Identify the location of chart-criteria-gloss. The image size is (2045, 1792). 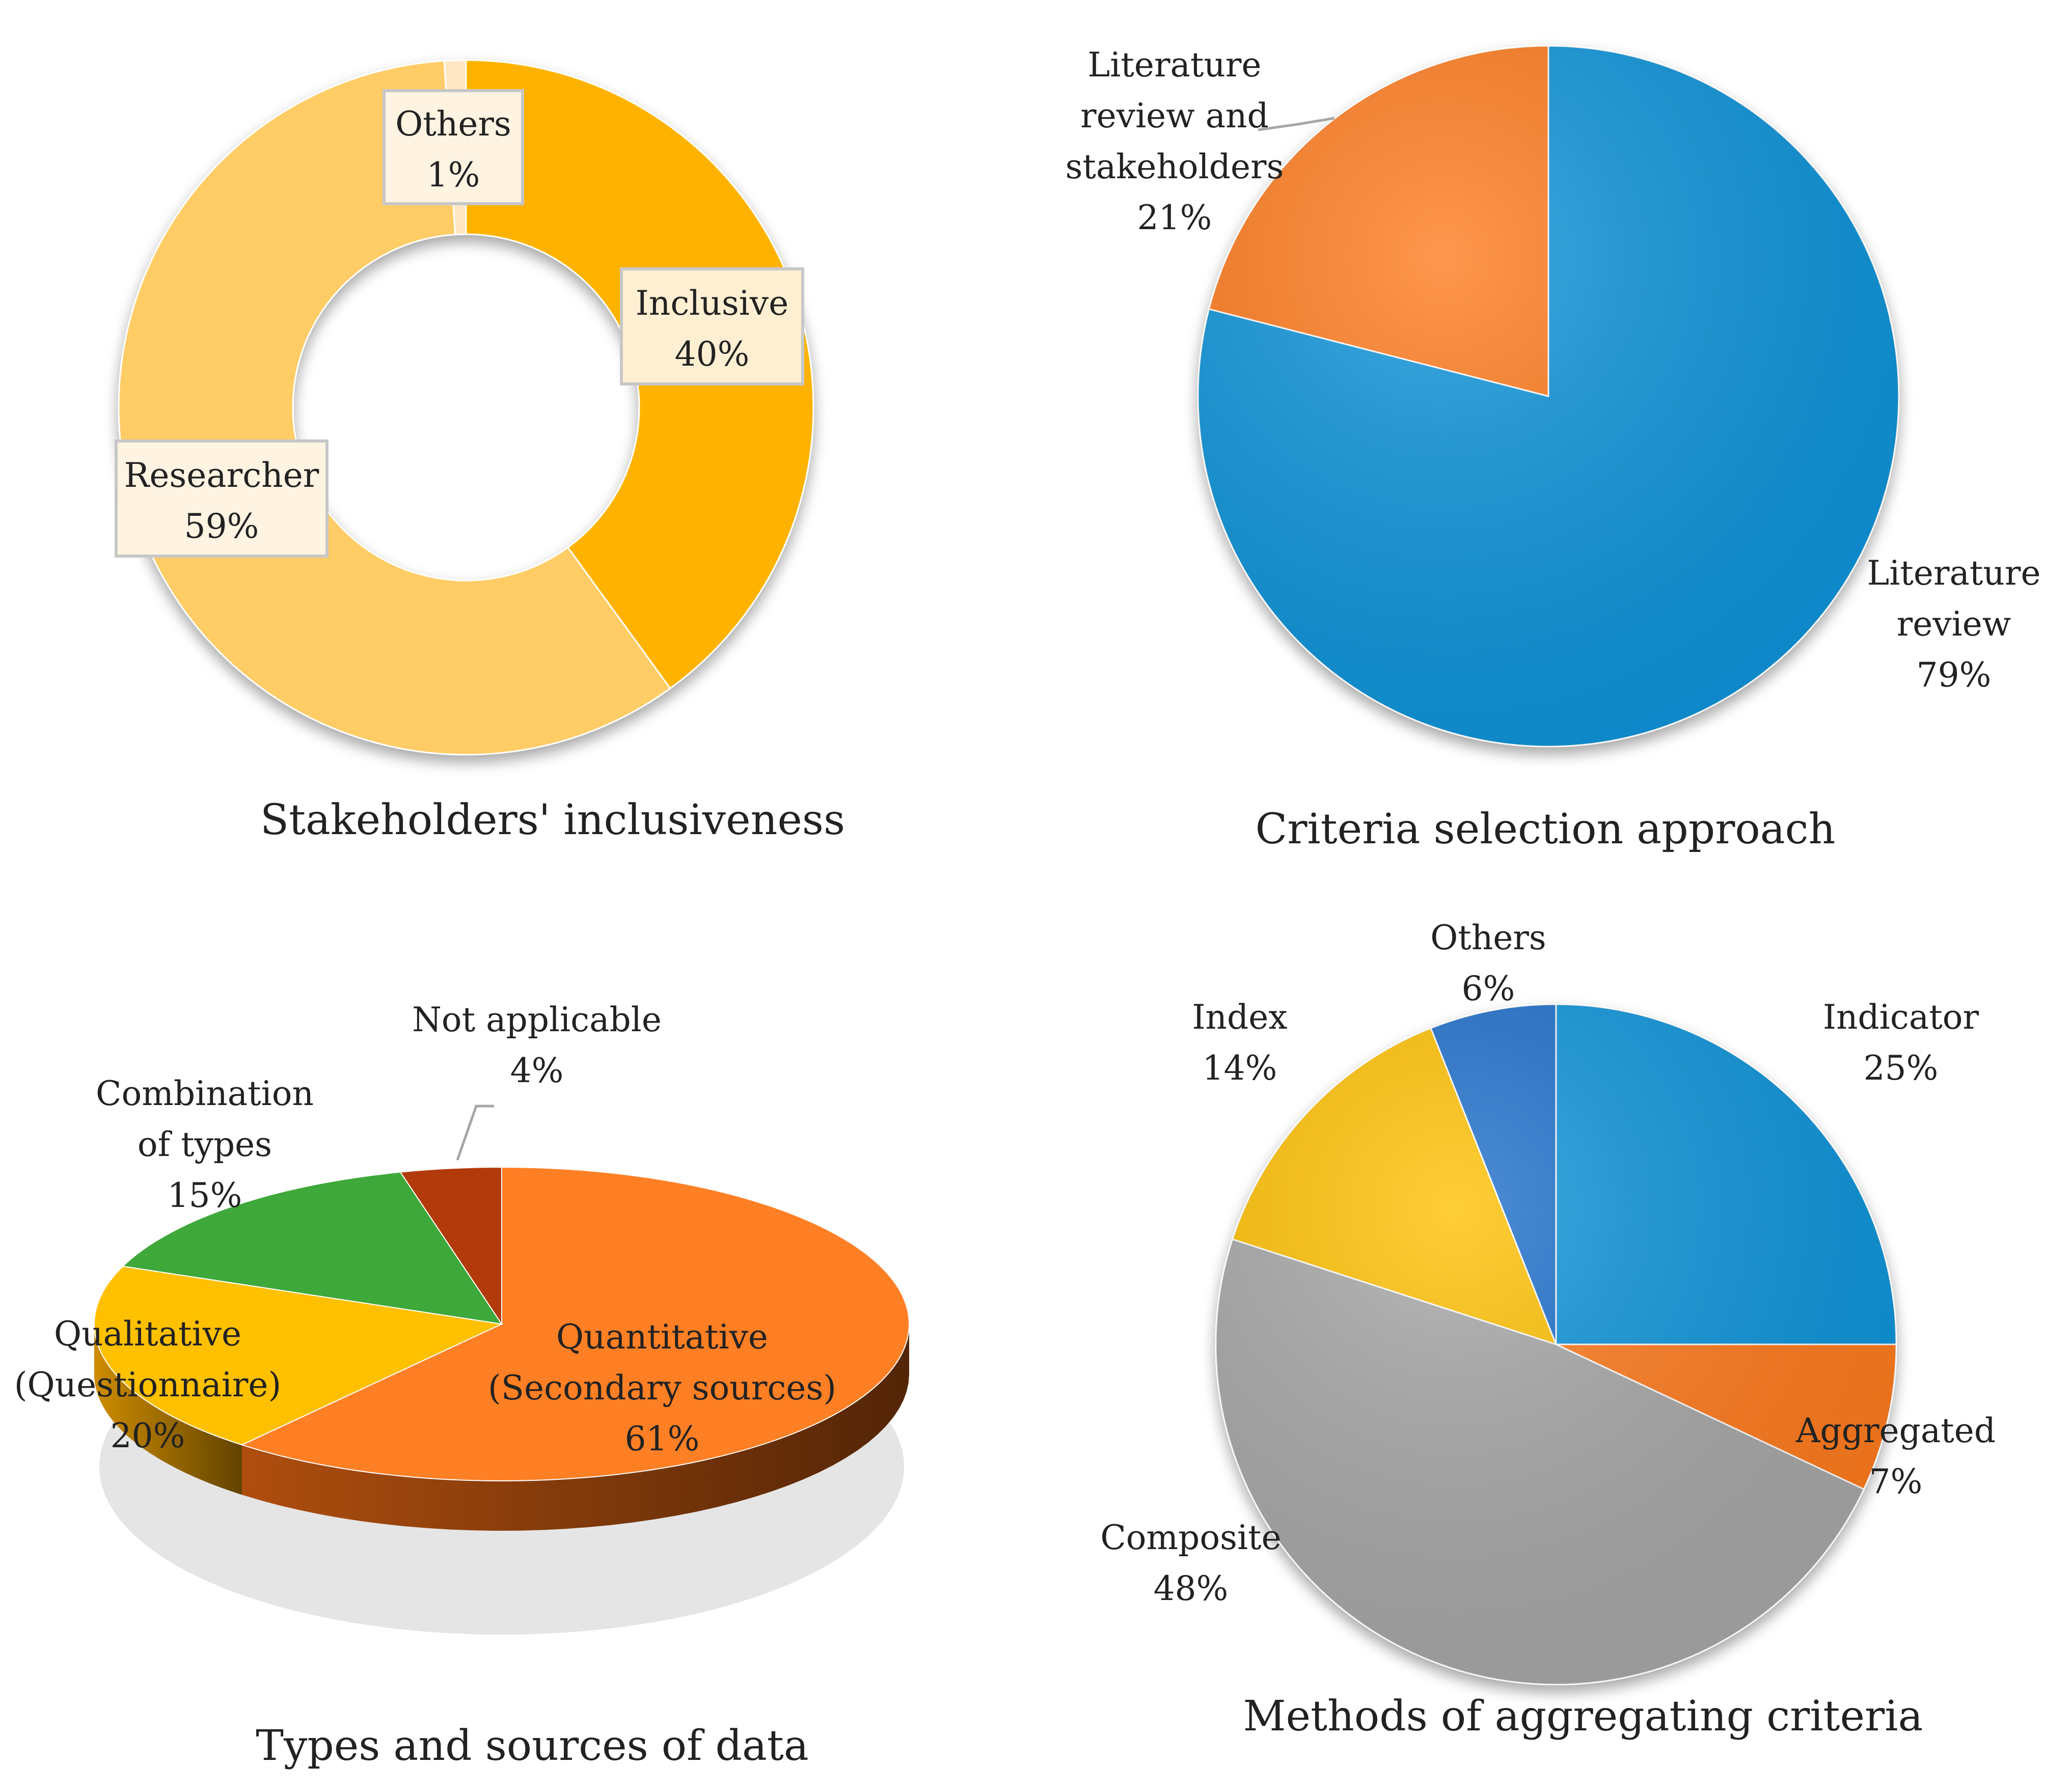
(1549, 397).